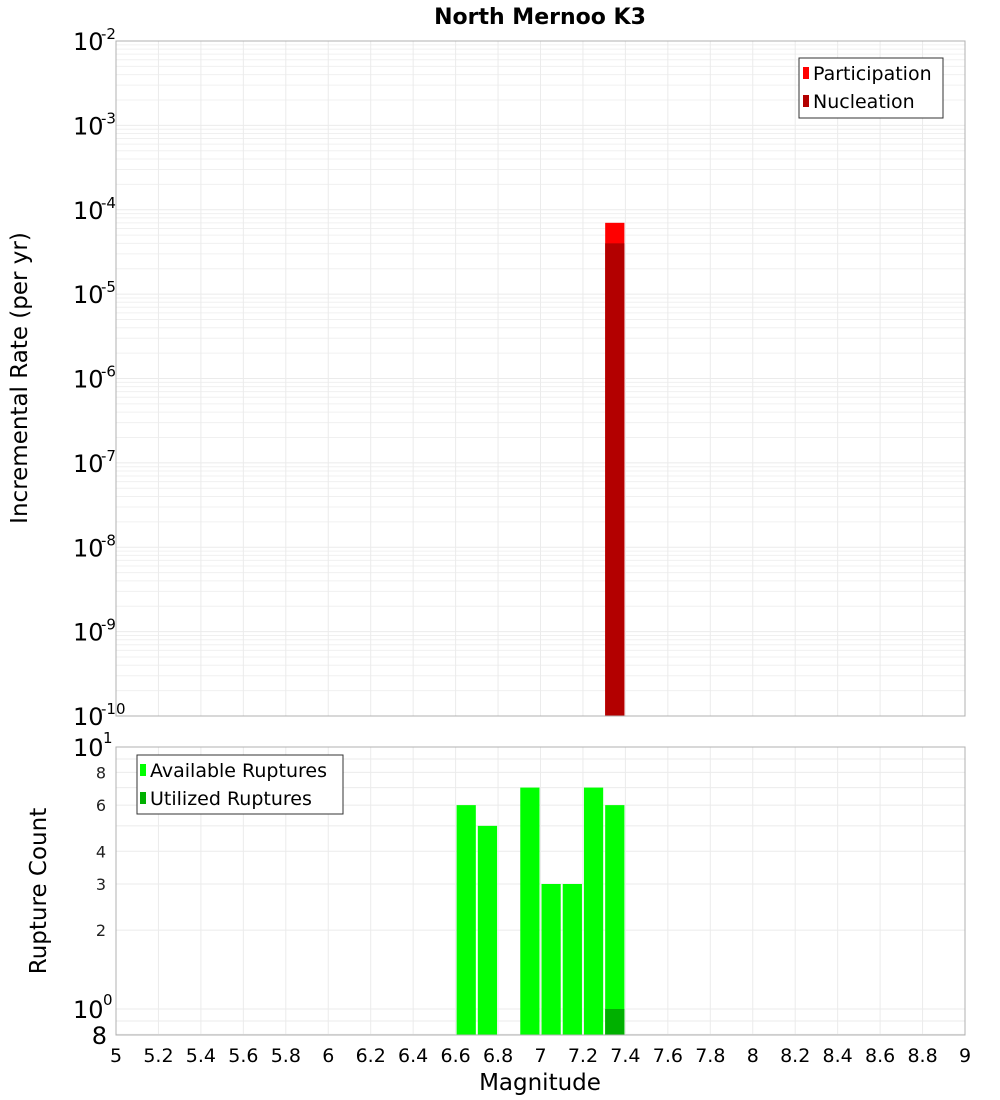 Image resolution: width=1000 pixels, height=1100 pixels. Describe the element at coordinates (371, 1056) in the screenshot. I see `x-tick-label: 6.2` at that location.